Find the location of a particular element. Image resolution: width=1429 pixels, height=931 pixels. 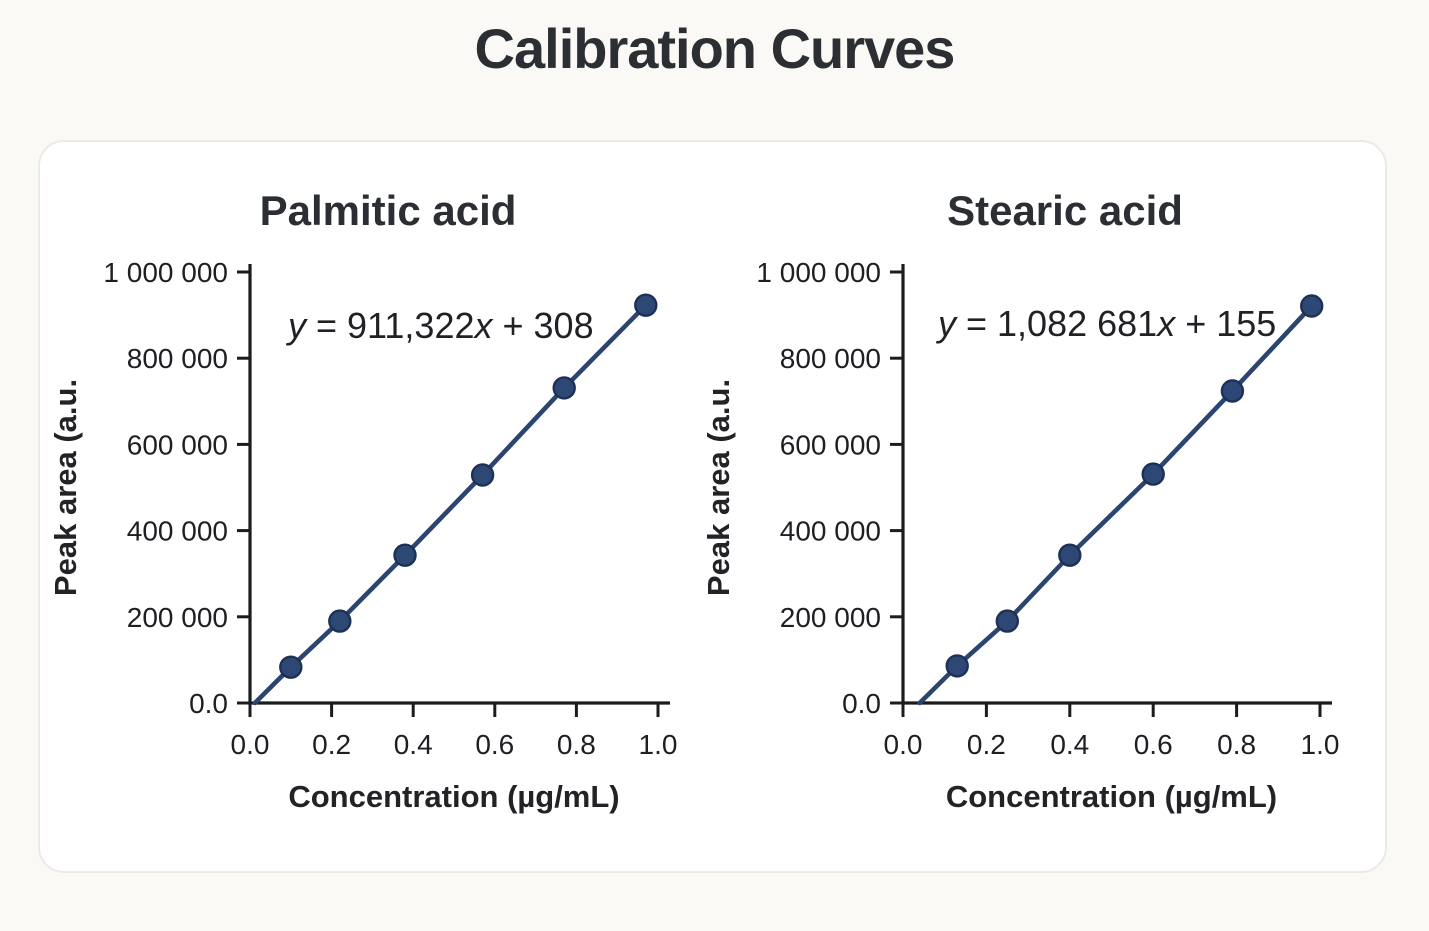

chart-title-palmitic-acid: Palmitic acid is located at coordinates (388, 210).